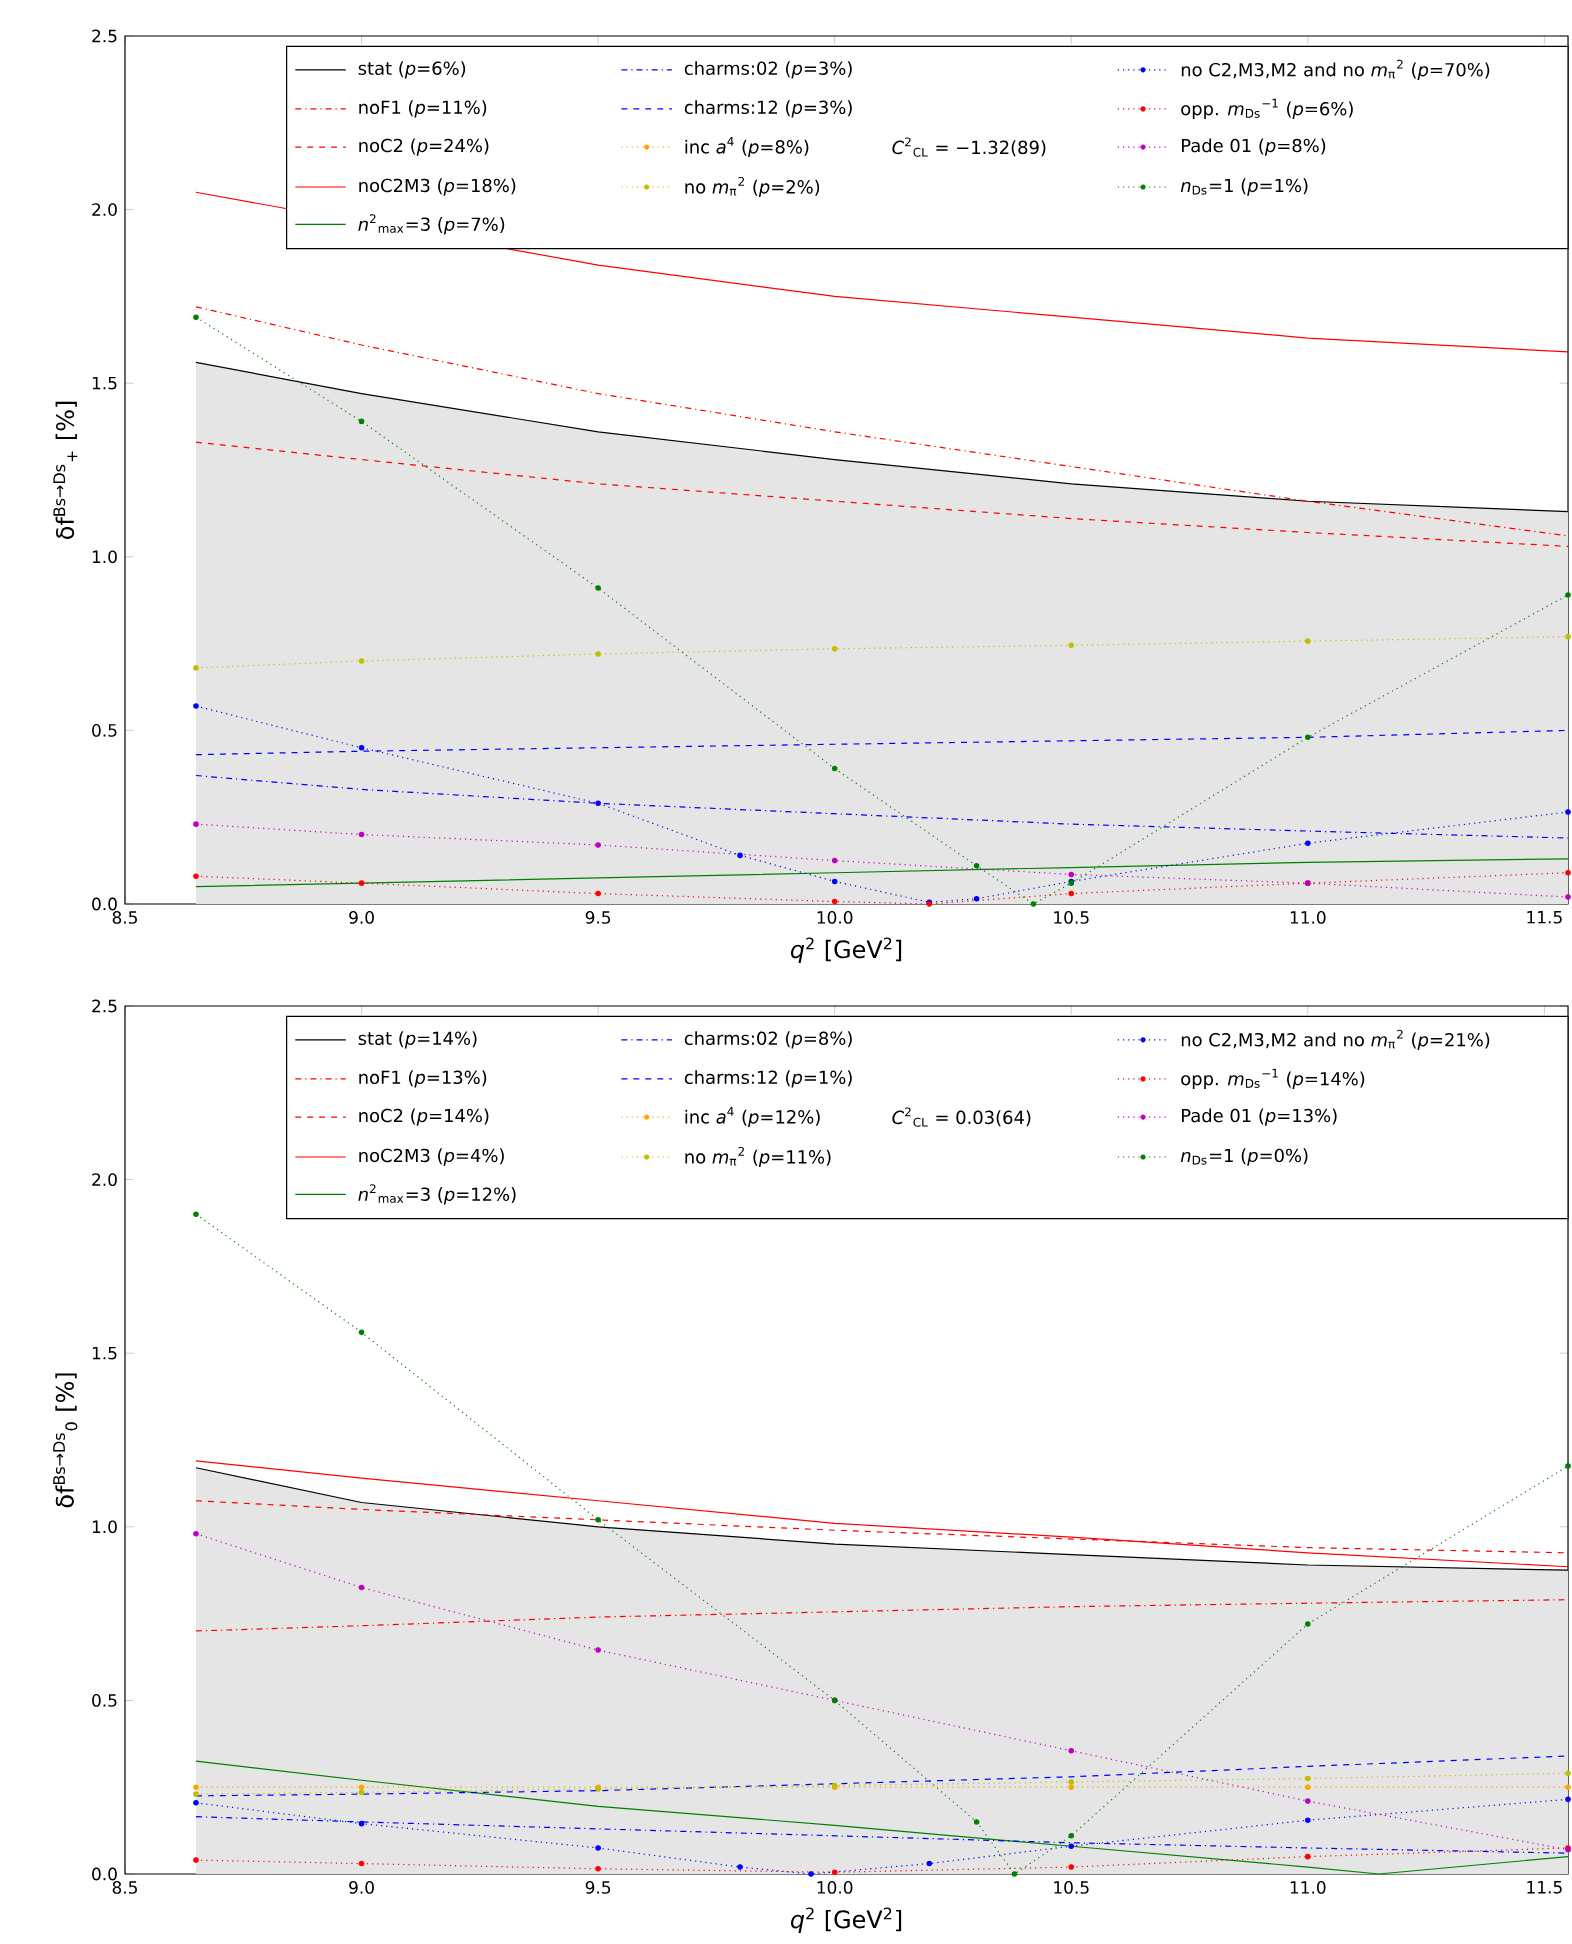  I want to click on legend-label: no C2,M3,M2 and no m$_{π}$$^{2}$ (p=70%), so click(1335, 69).